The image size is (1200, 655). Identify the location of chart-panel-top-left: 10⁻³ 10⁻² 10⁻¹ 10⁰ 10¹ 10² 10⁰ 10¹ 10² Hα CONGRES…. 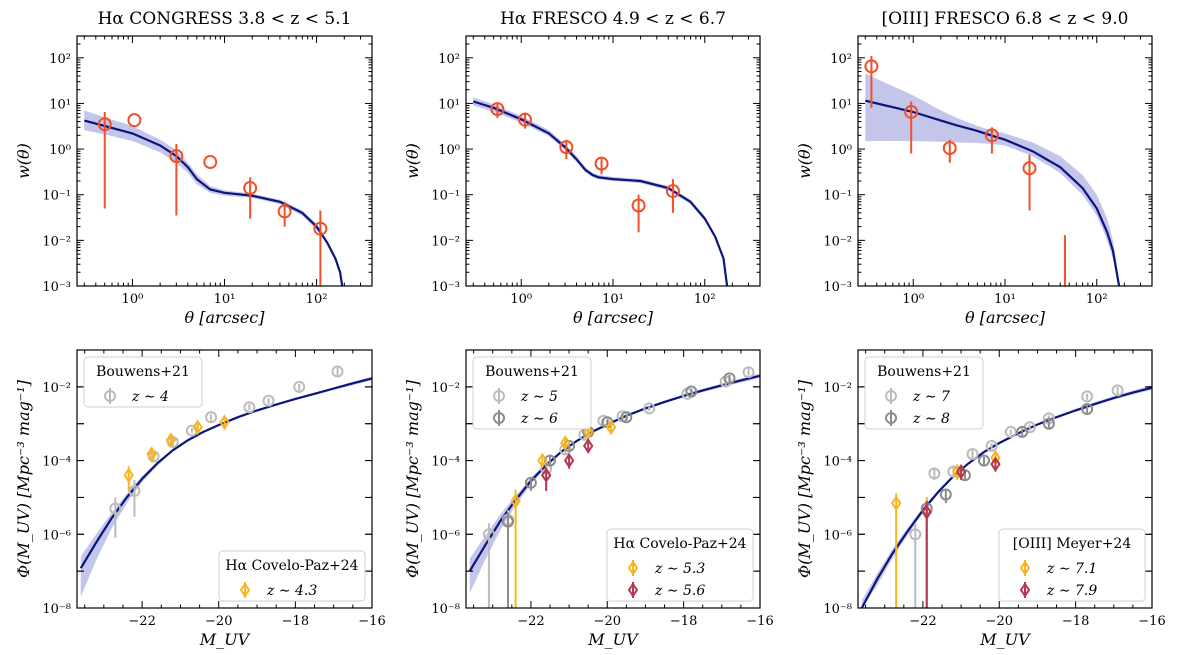
(193, 168).